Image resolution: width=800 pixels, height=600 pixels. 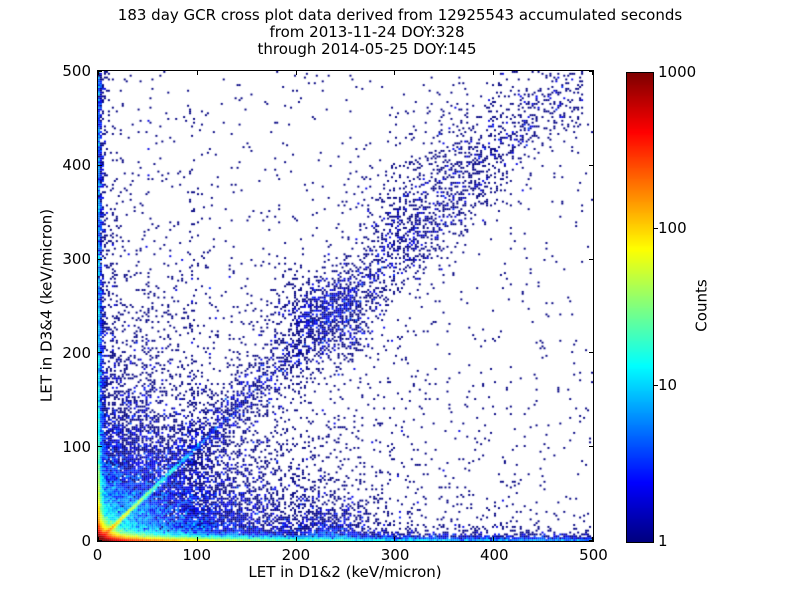 What do you see at coordinates (395, 555) in the screenshot?
I see `x-tick-label: 300` at bounding box center [395, 555].